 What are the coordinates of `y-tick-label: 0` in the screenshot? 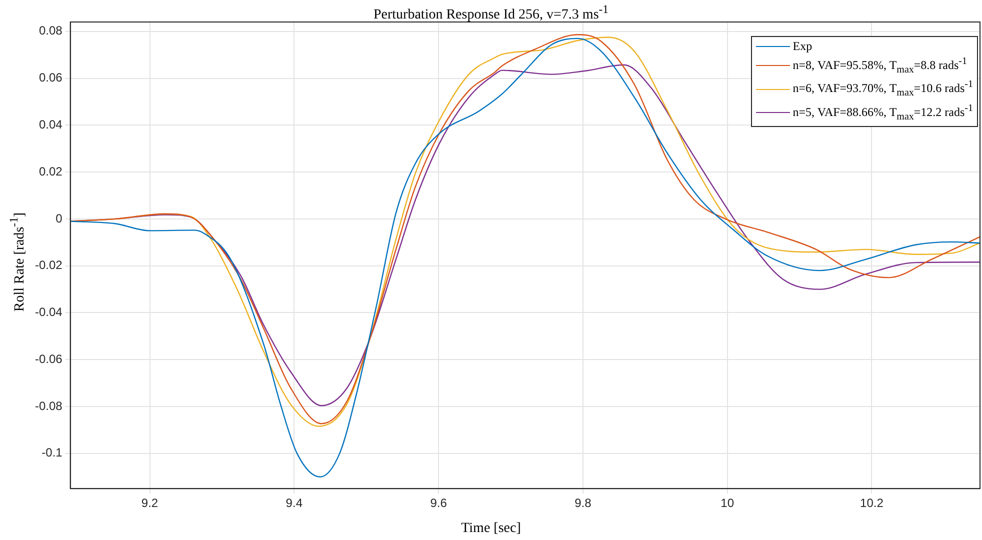 It's located at (59, 218).